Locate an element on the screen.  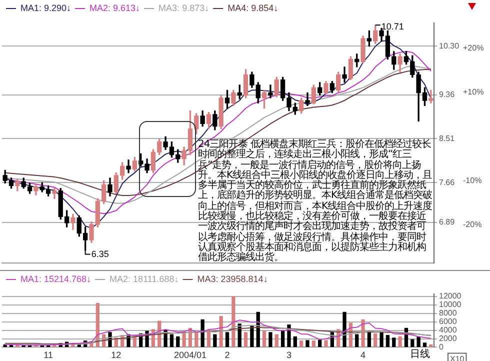
x-tick-label: 11 is located at coordinates (48, 355).